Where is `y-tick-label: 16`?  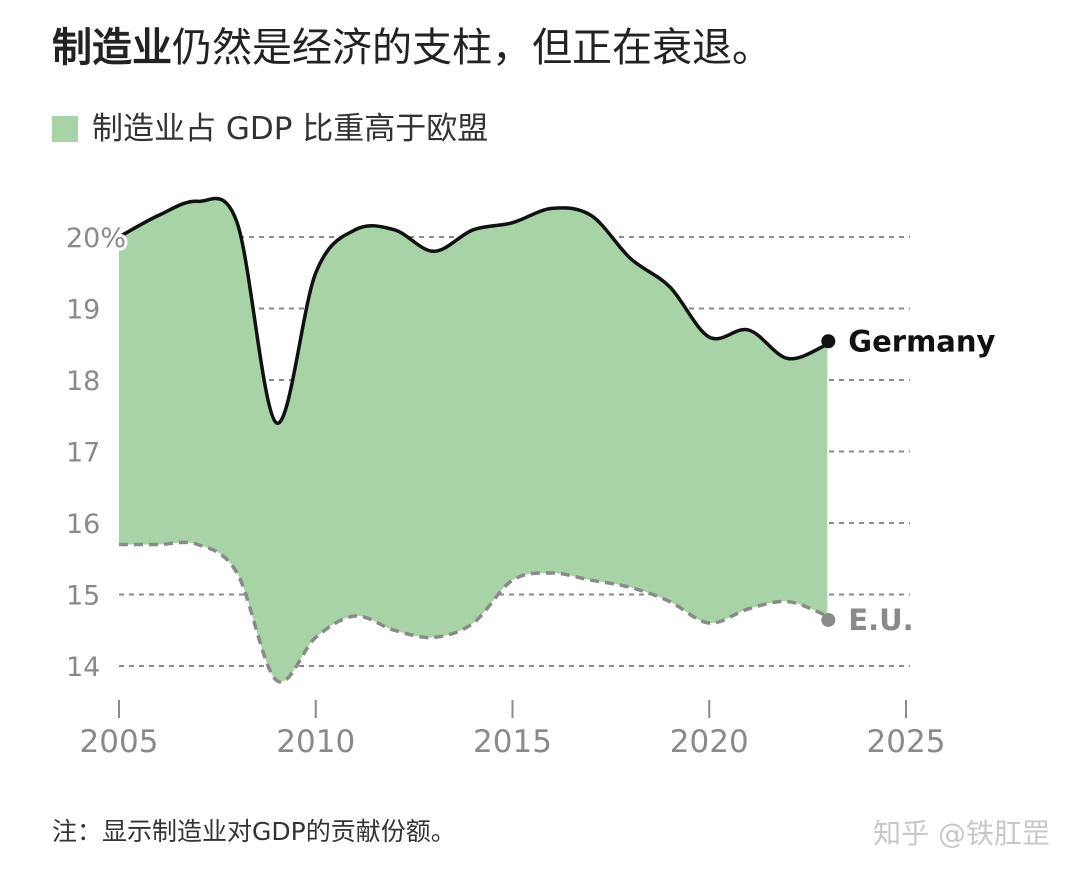
y-tick-label: 16 is located at coordinates (83, 524).